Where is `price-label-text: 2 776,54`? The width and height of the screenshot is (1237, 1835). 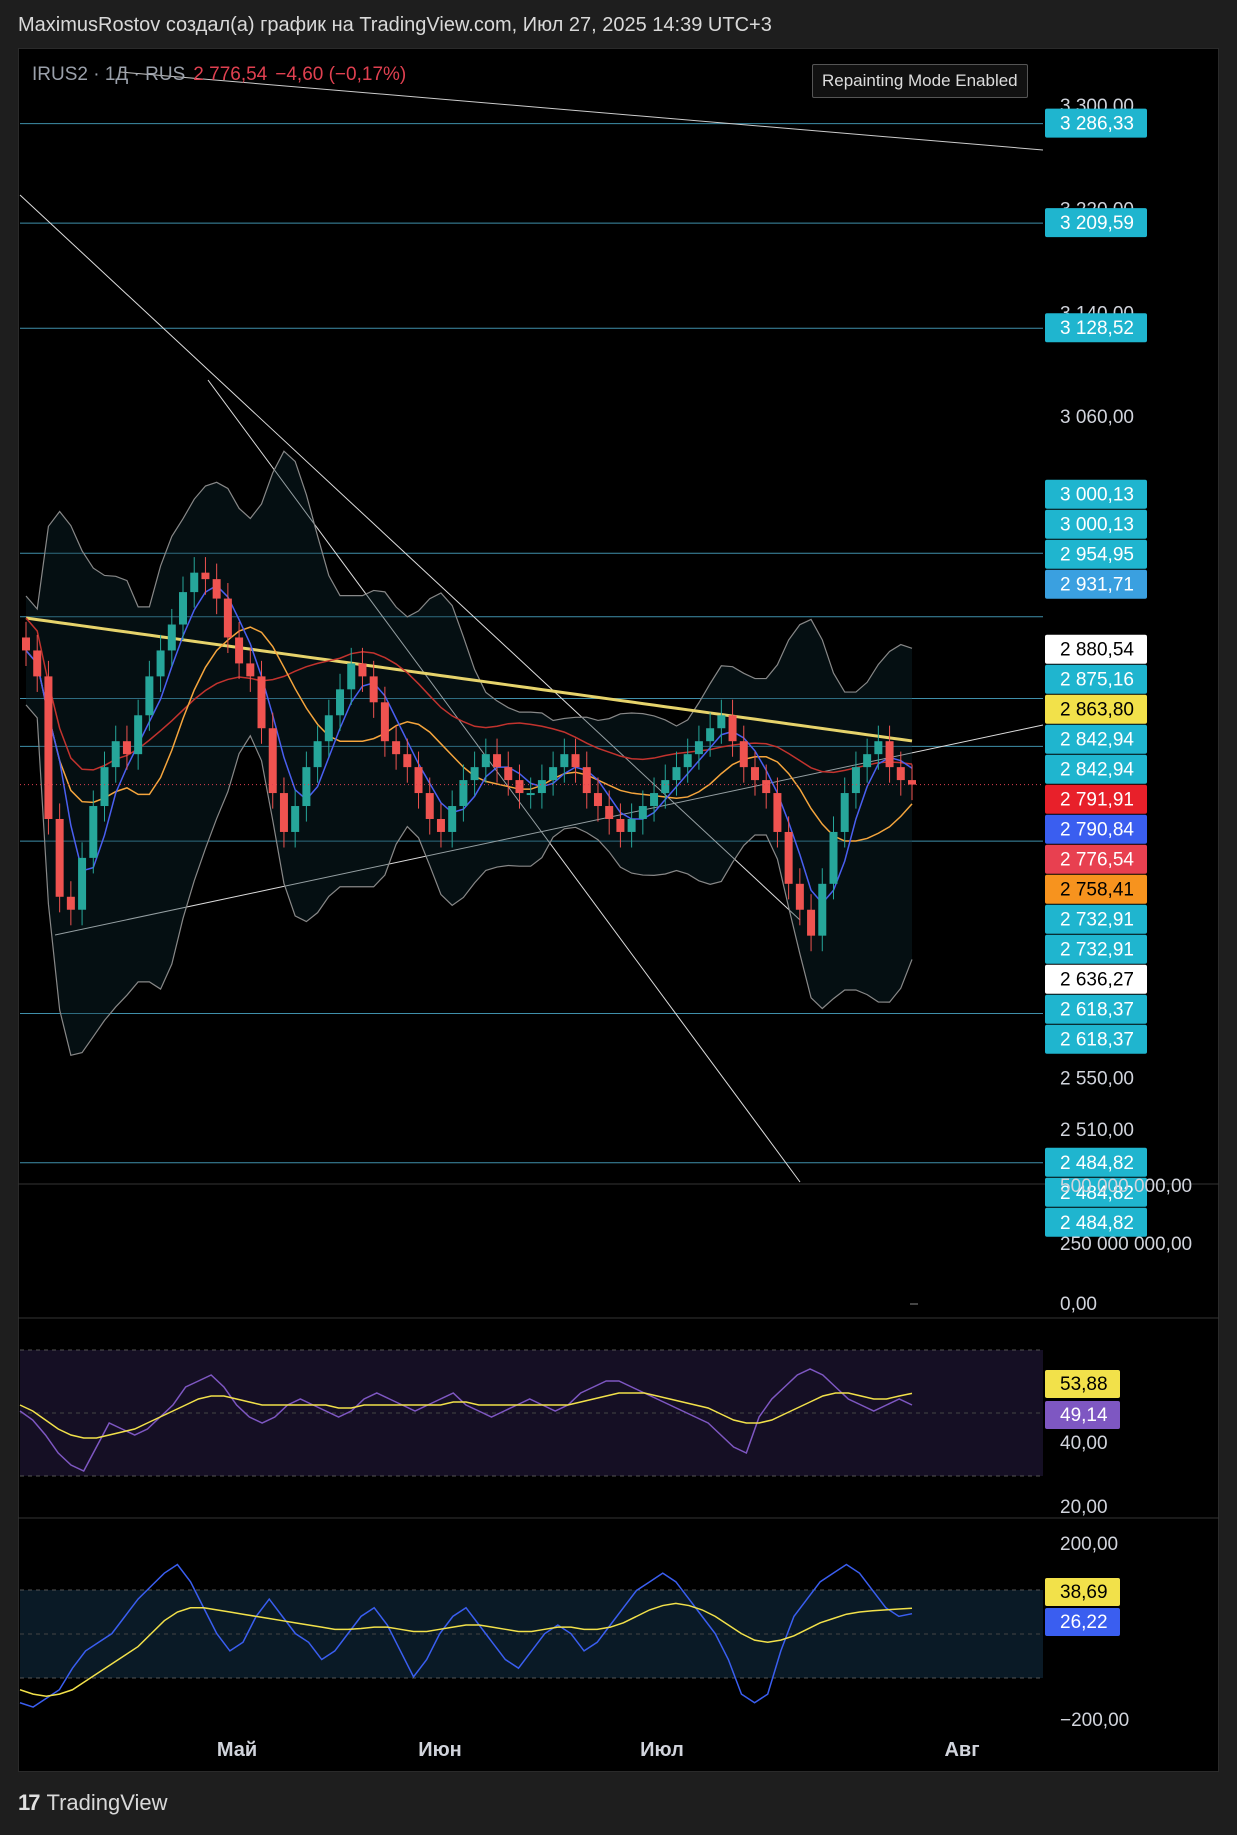 price-label-text: 2 776,54 is located at coordinates (1097, 860).